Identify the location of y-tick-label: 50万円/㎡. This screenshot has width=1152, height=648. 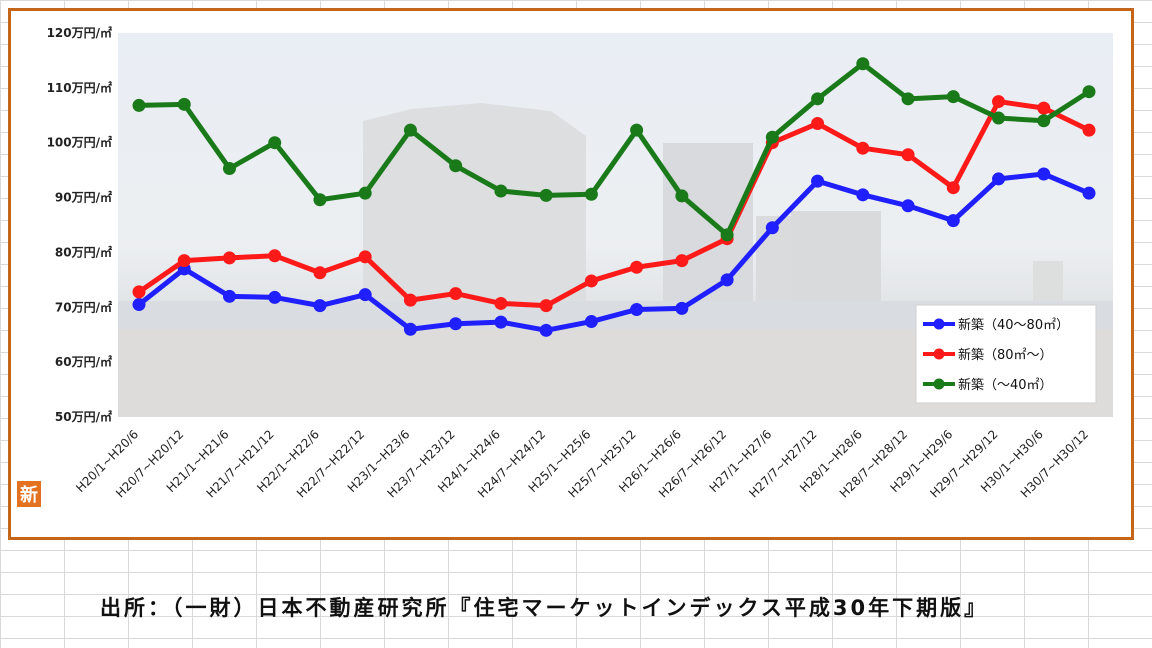
(83, 416).